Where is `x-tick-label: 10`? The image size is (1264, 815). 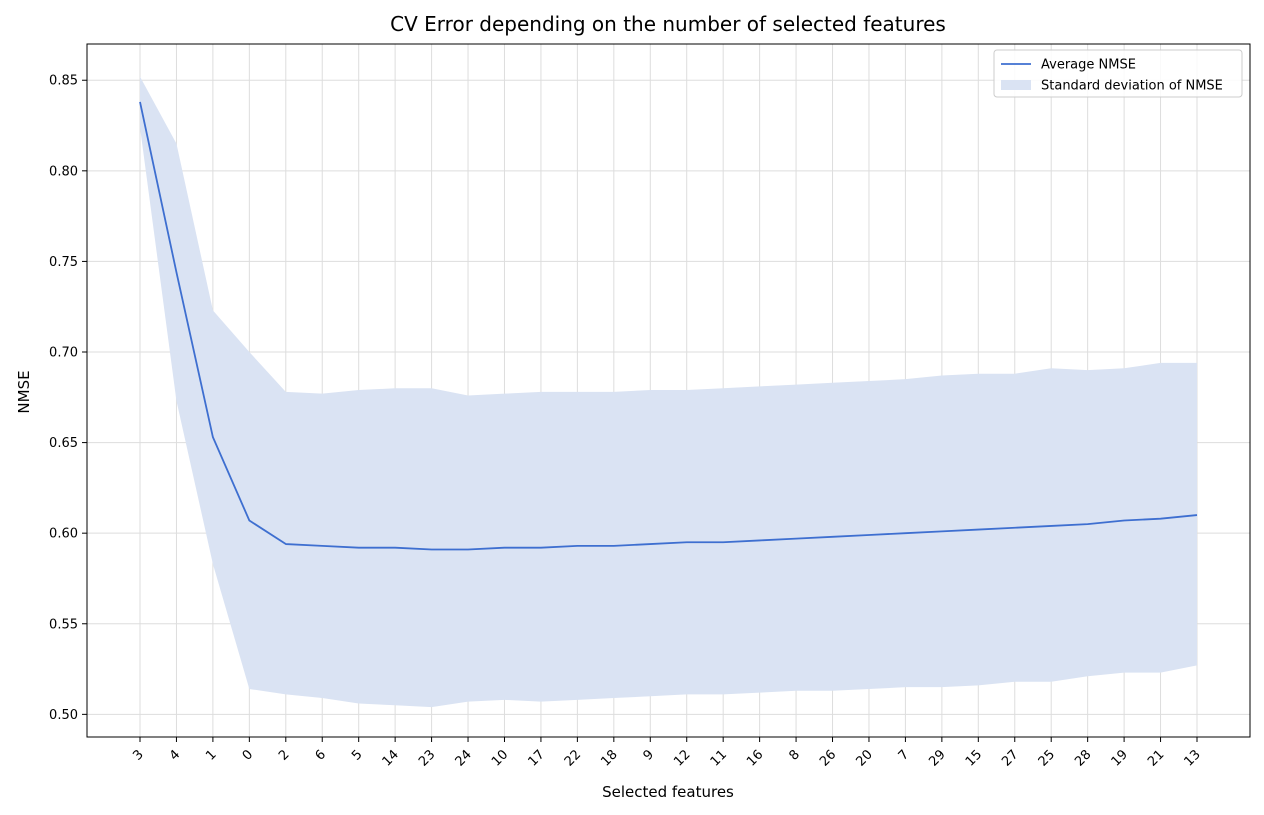 x-tick-label: 10 is located at coordinates (500, 758).